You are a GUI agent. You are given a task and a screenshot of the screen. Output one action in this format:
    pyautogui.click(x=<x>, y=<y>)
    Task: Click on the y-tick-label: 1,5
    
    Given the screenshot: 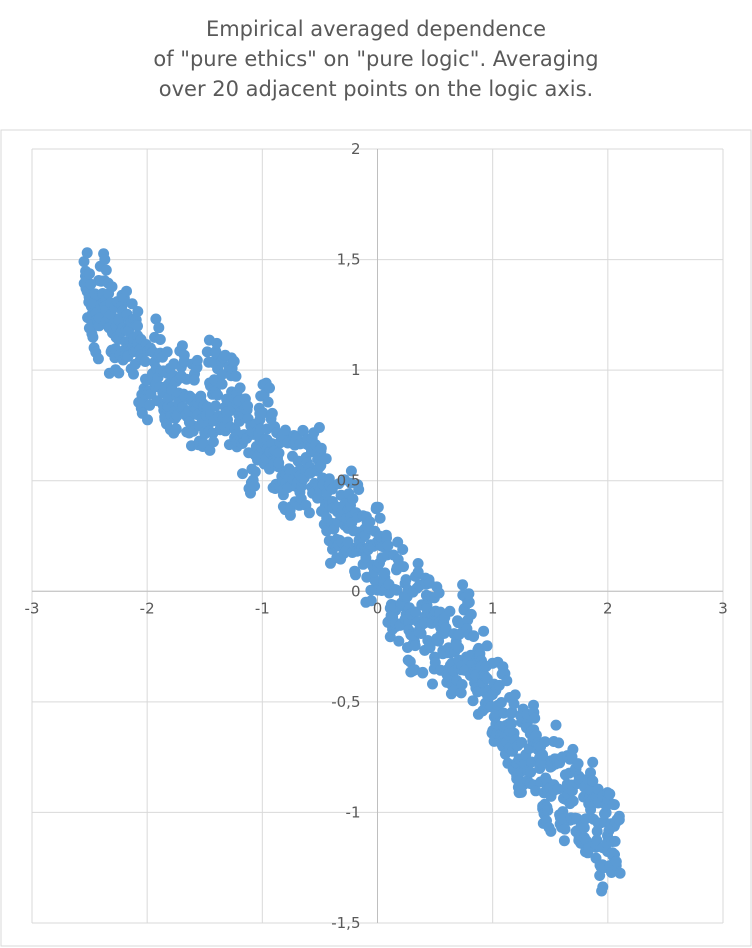 What is the action you would take?
    pyautogui.click(x=349, y=260)
    